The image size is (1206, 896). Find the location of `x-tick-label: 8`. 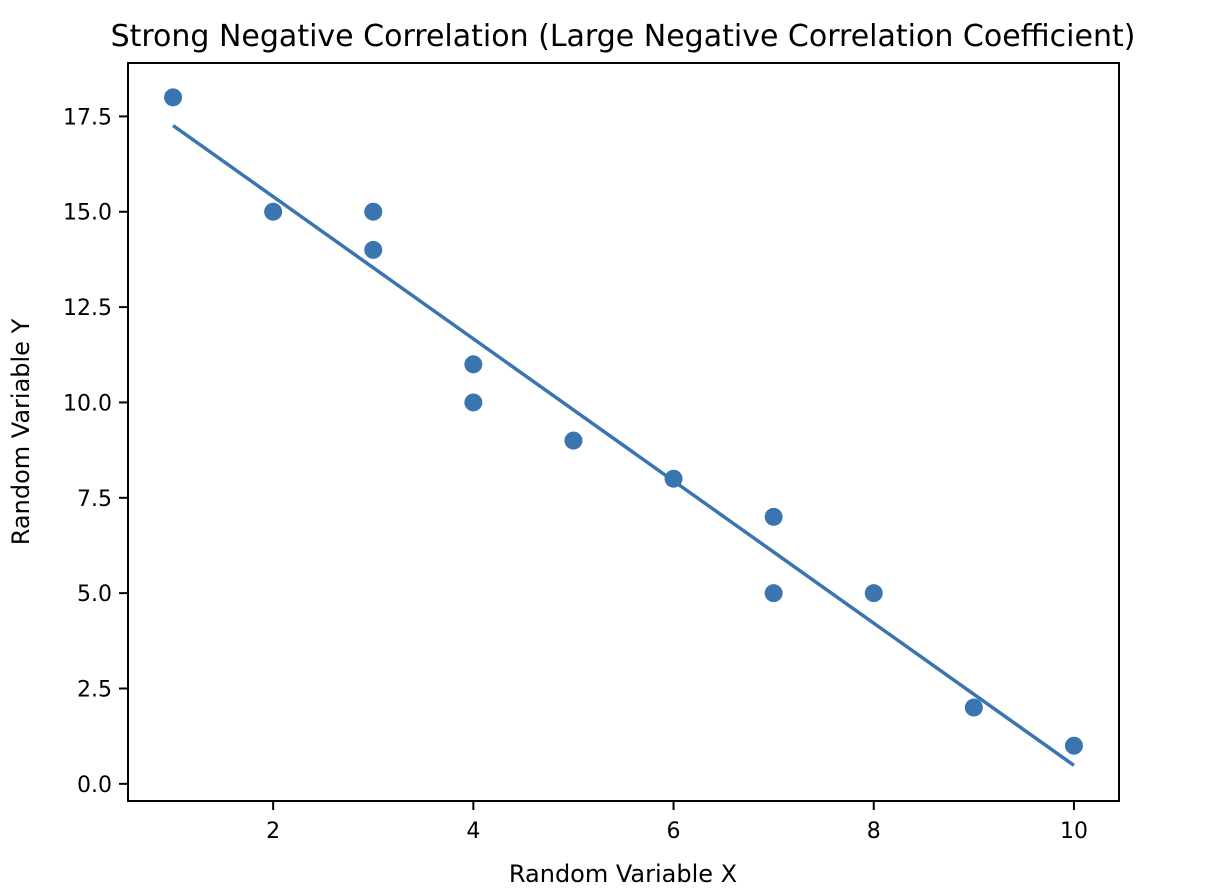

x-tick-label: 8 is located at coordinates (874, 831).